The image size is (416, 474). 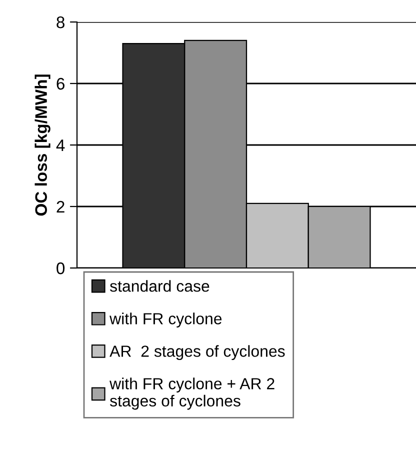 What do you see at coordinates (197, 352) in the screenshot?
I see `legend-label: AR 2 stages of cyclones` at bounding box center [197, 352].